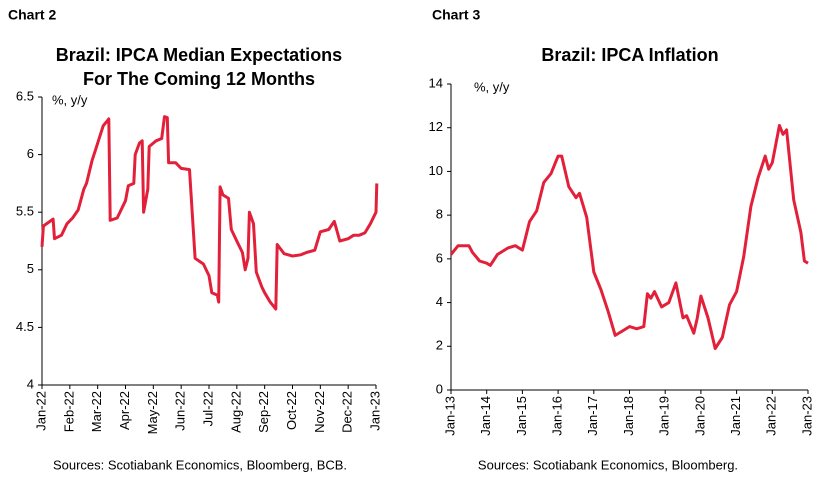 The image size is (828, 483). What do you see at coordinates (735, 416) in the screenshot?
I see `x-tick-label: Jan-21` at bounding box center [735, 416].